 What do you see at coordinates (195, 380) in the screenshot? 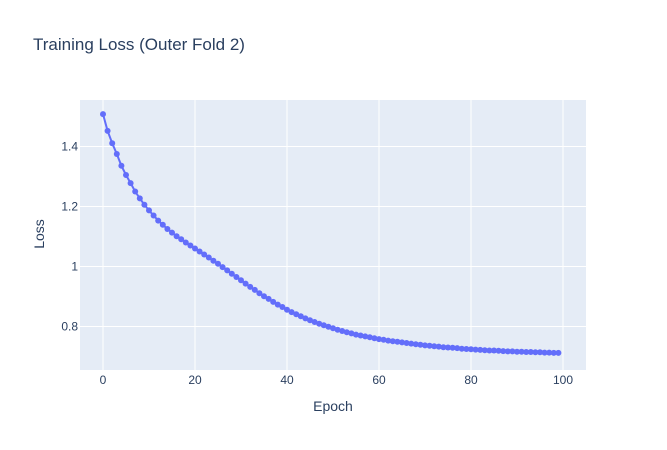
I see `x-tick-label: 20` at bounding box center [195, 380].